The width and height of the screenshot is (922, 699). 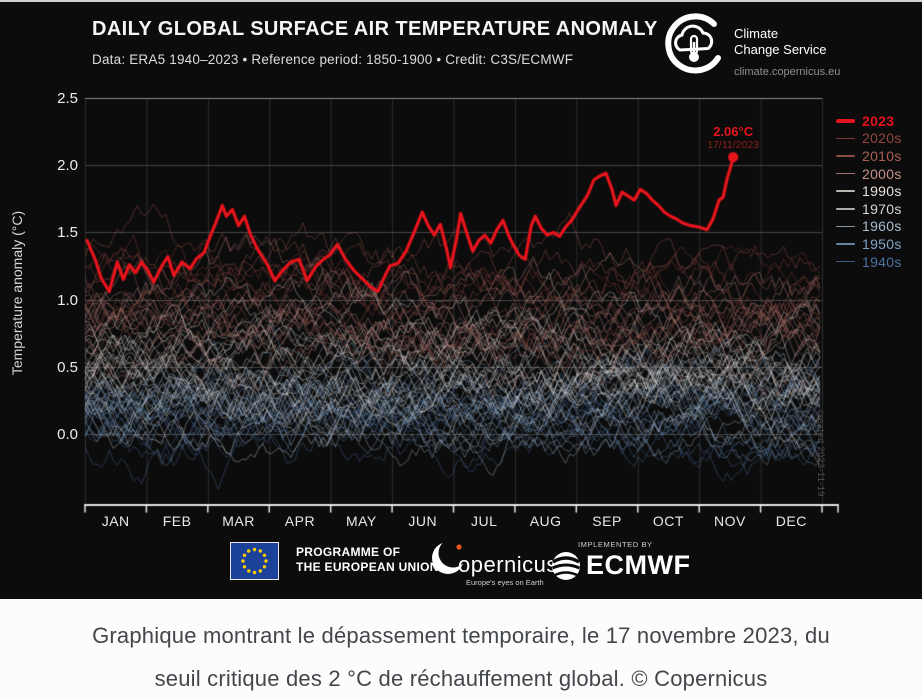 I want to click on ccs-logo-url: climate.copernicus.eu, so click(x=787, y=72).